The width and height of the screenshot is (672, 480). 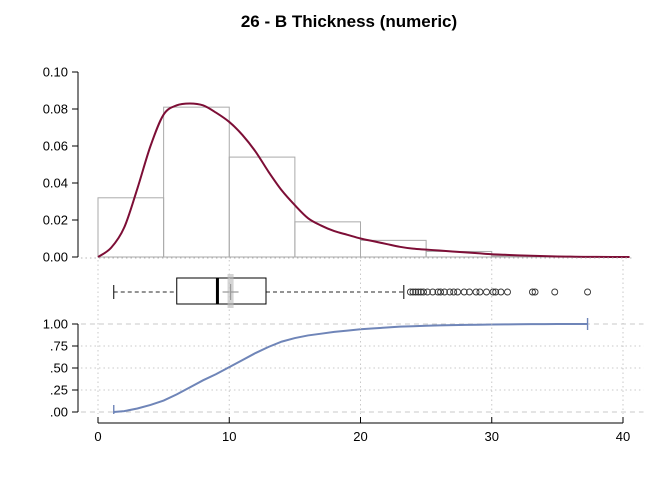 What do you see at coordinates (97, 436) in the screenshot?
I see `x-tick-label-0: 0` at bounding box center [97, 436].